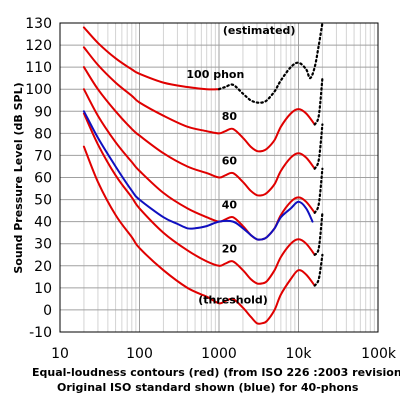 This screenshot has height=400, width=400. I want to click on curve-label: (threshold), so click(233, 299).